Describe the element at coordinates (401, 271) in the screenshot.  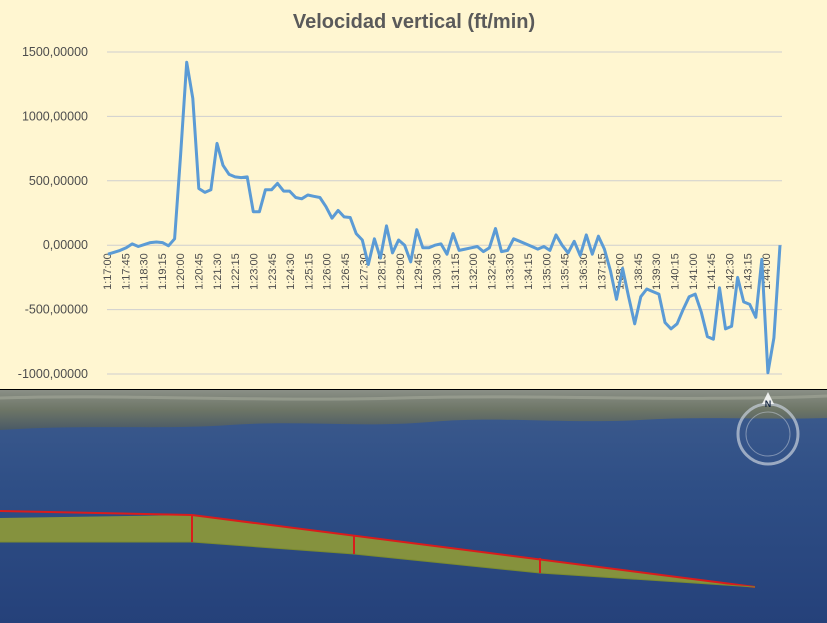
I see `x-tick-label: 1:29:00` at that location.